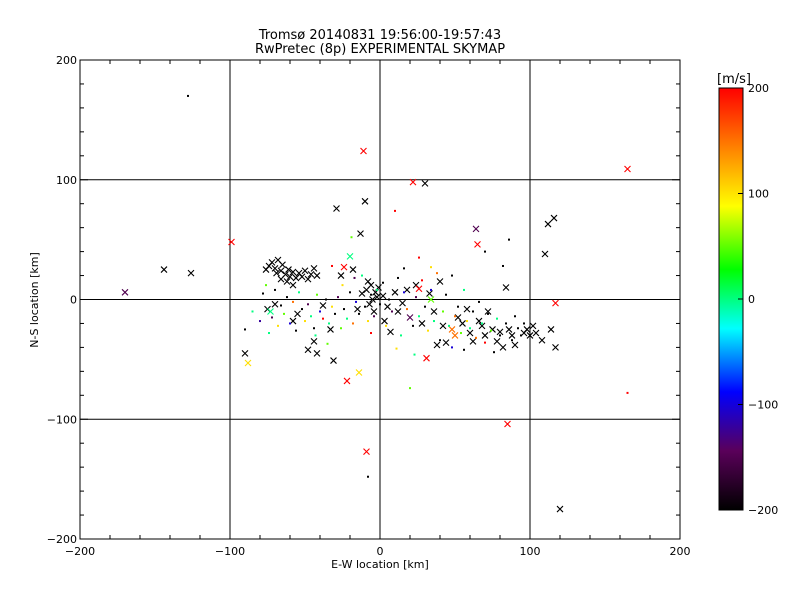 Image resolution: width=800 pixels, height=600 pixels. I want to click on x-tick-label: 0, so click(380, 551).